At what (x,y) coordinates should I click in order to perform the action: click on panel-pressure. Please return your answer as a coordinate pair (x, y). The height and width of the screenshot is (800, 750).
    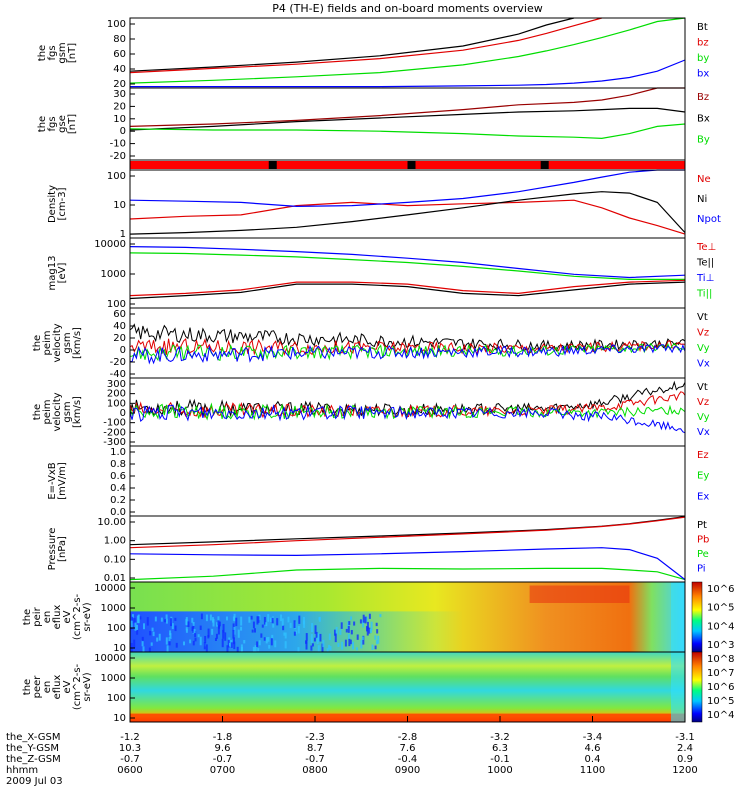
    Looking at the image, I should click on (407, 549).